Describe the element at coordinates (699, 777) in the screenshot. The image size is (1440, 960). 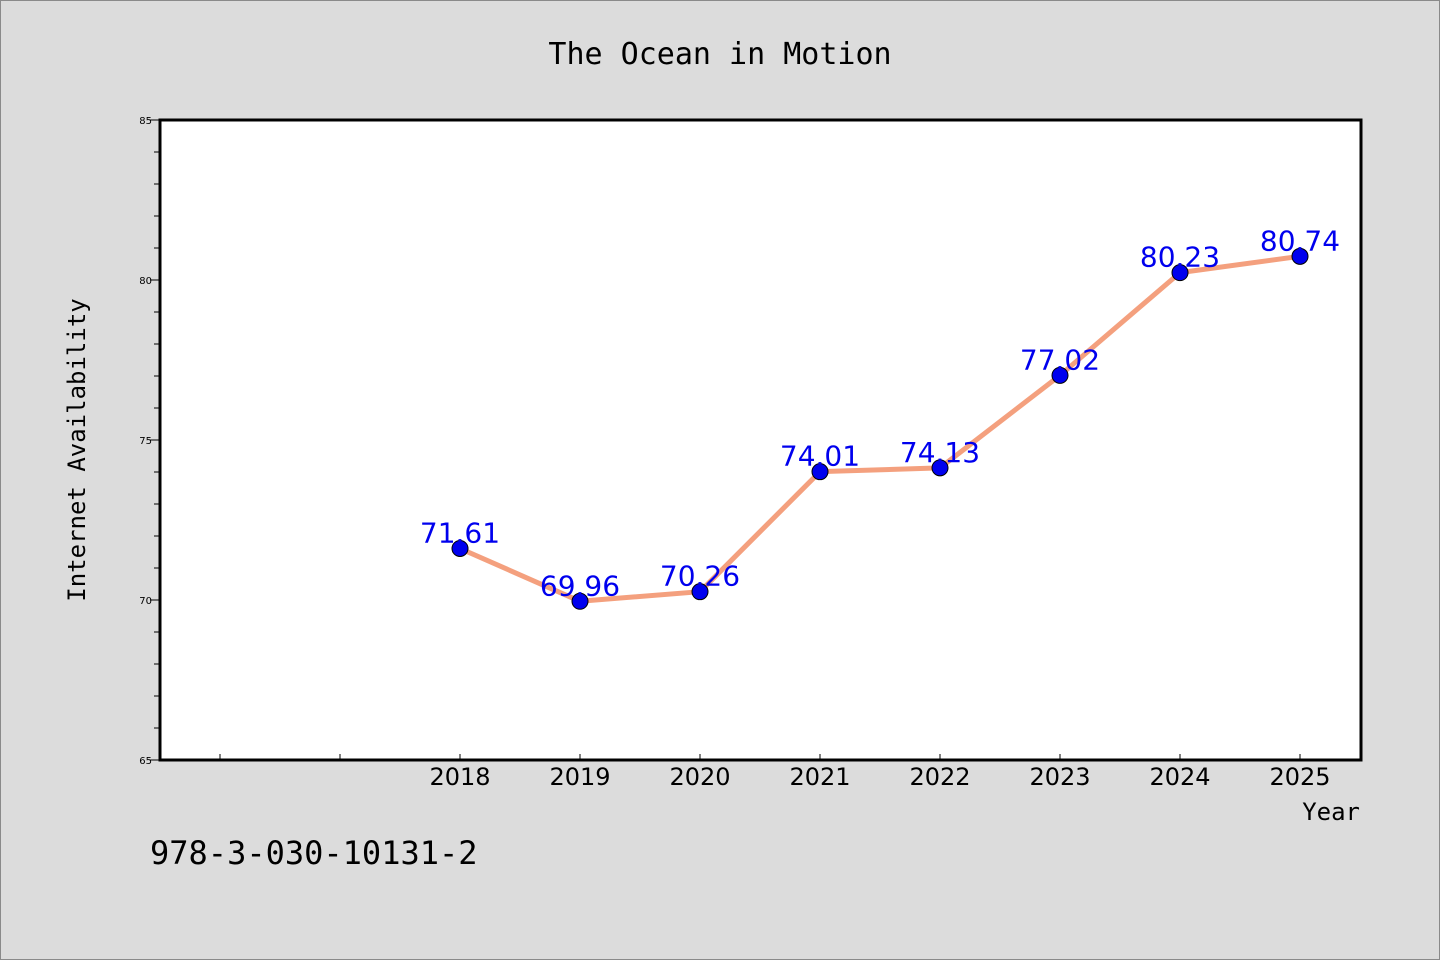
I see `x-tick-label: 2020` at that location.